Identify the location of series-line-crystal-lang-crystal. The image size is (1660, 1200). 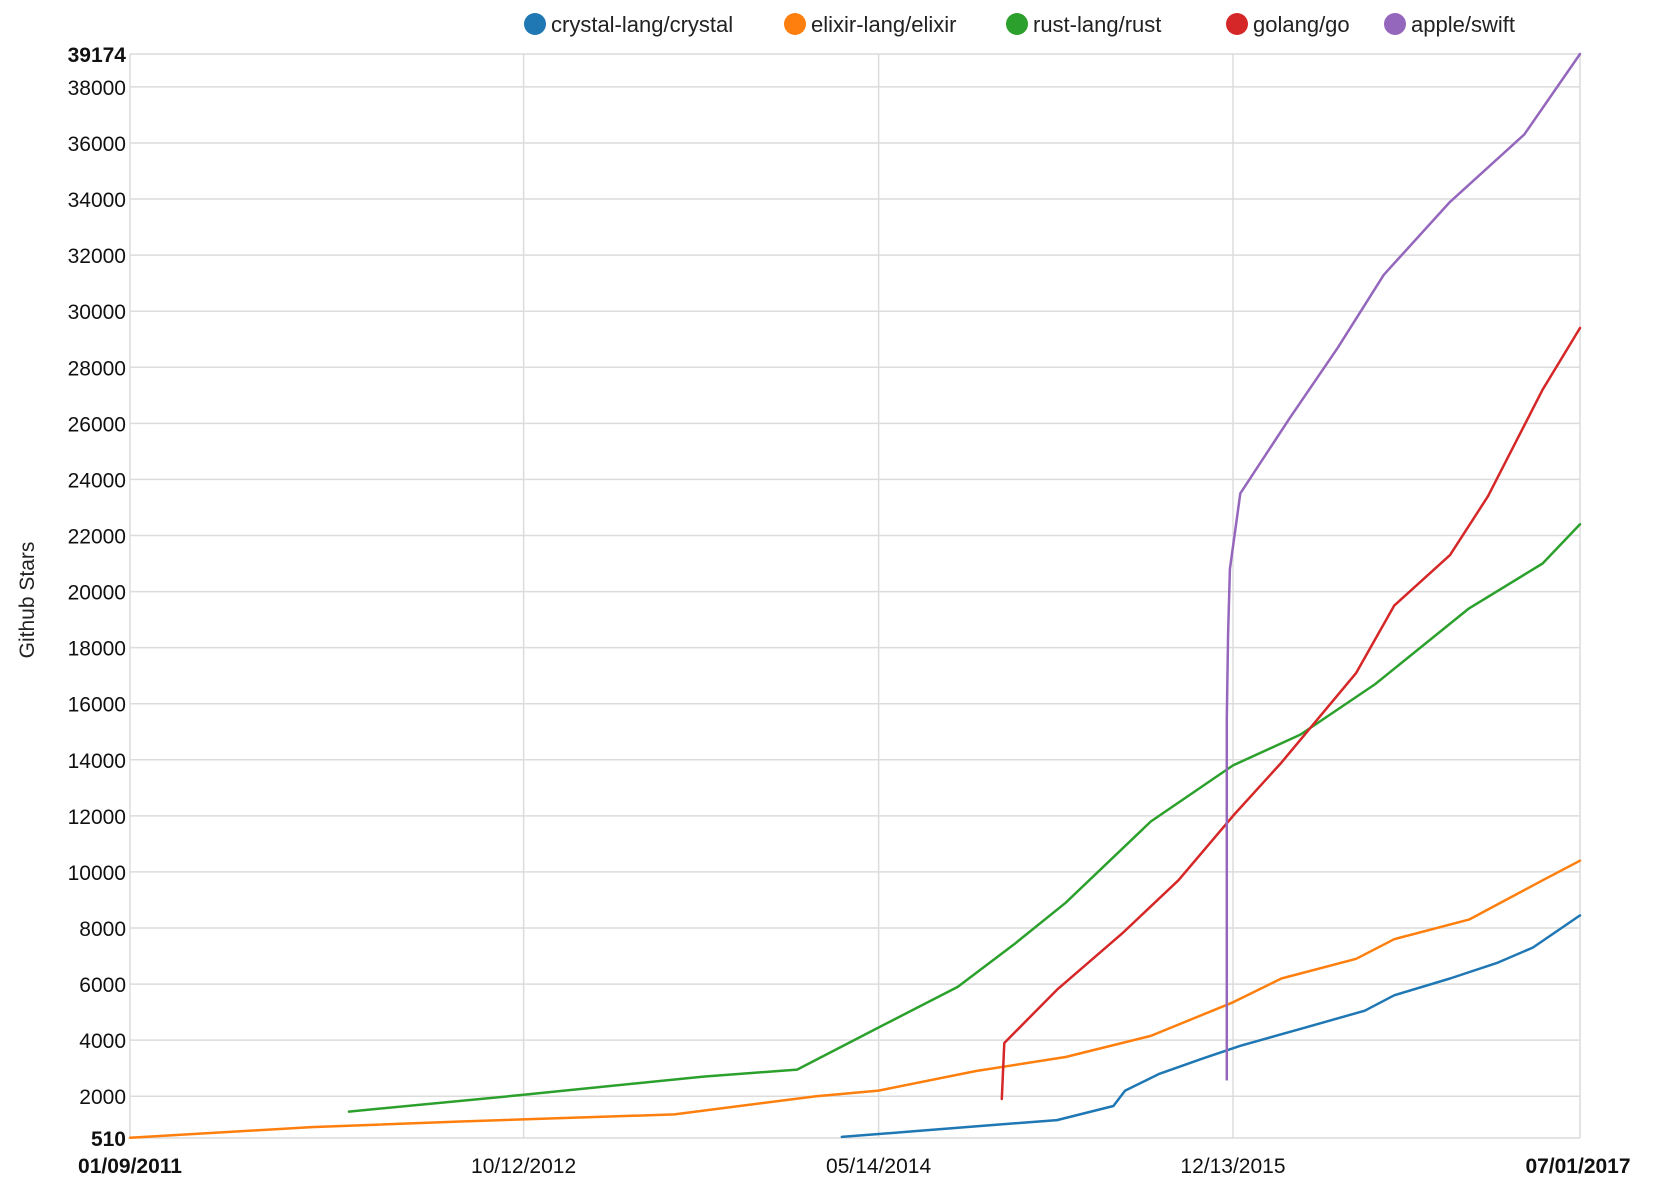
(1211, 1026).